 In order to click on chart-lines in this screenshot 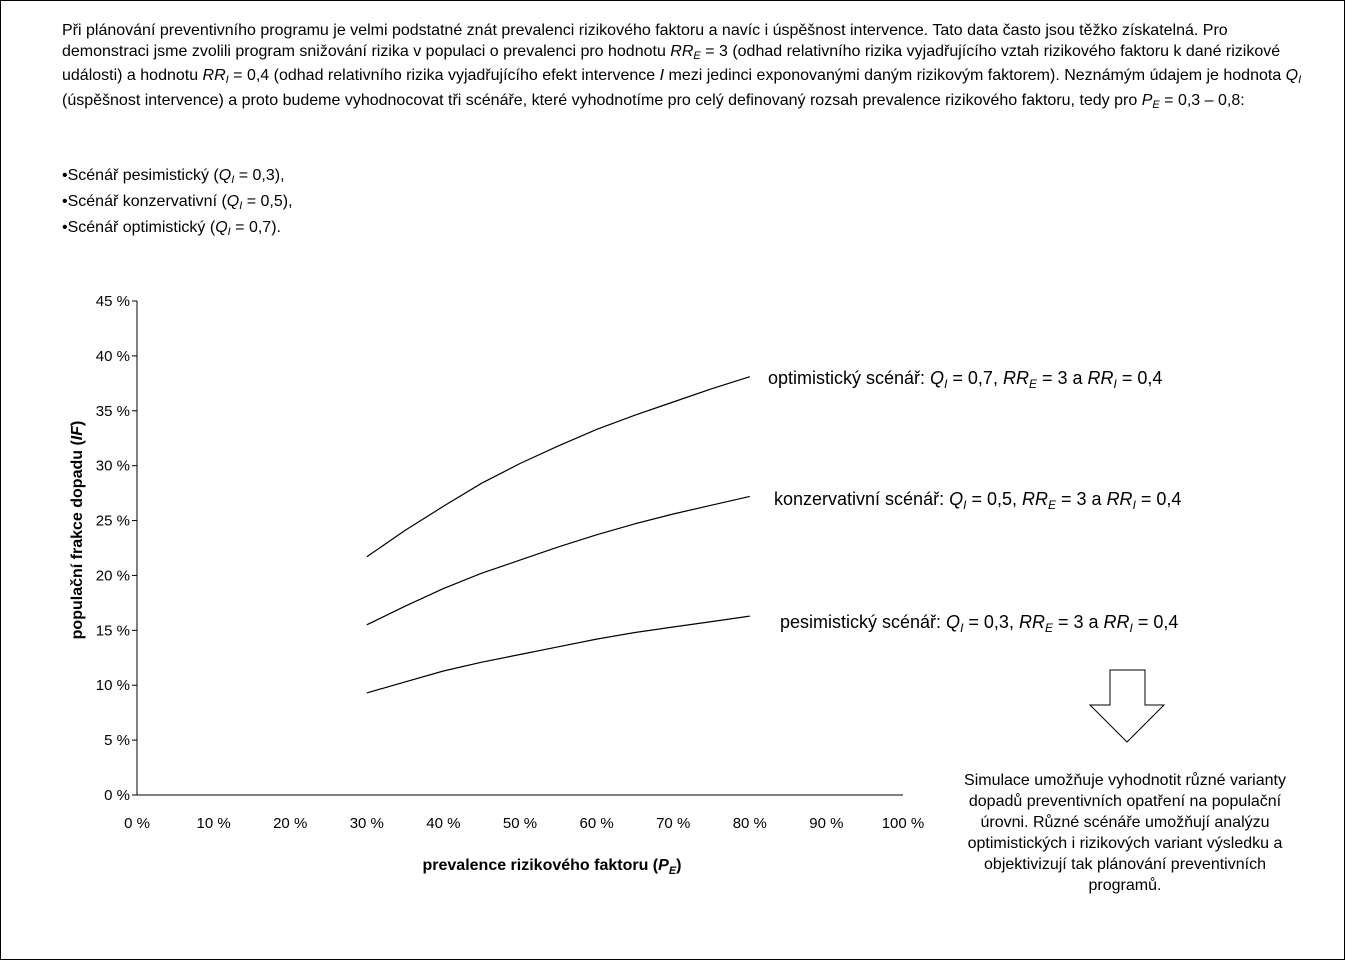, I will do `click(558, 535)`.